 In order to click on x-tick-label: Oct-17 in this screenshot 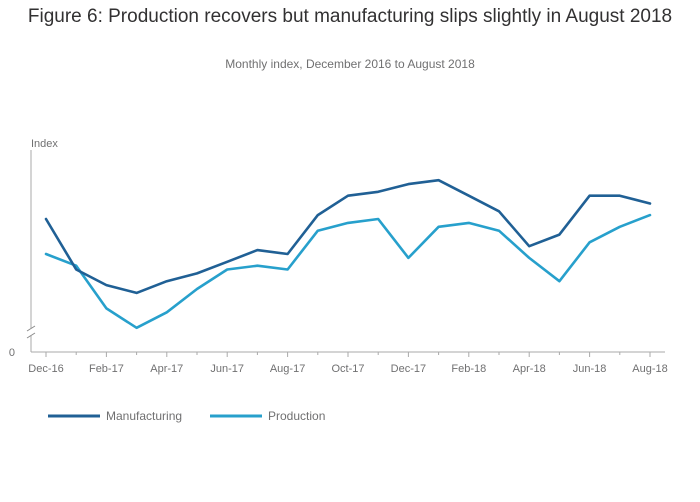, I will do `click(347, 369)`.